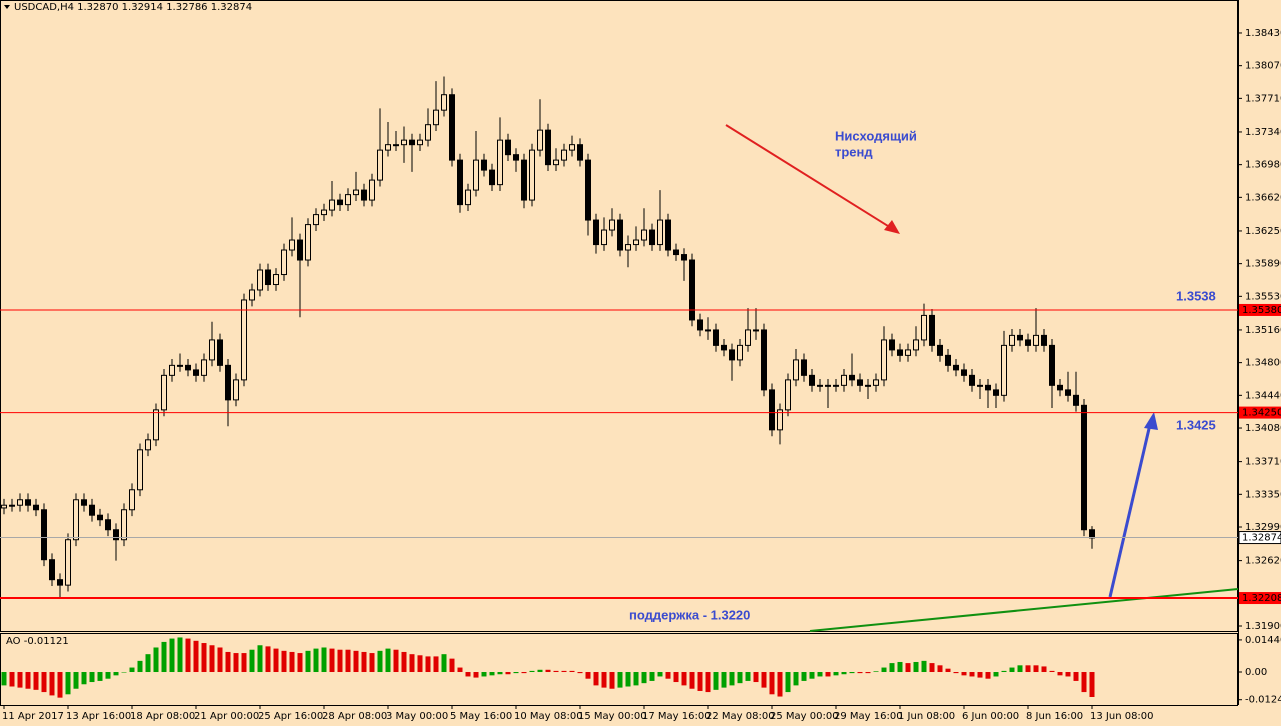  I want to click on y-tick-label: 1.35530, so click(1263, 296).